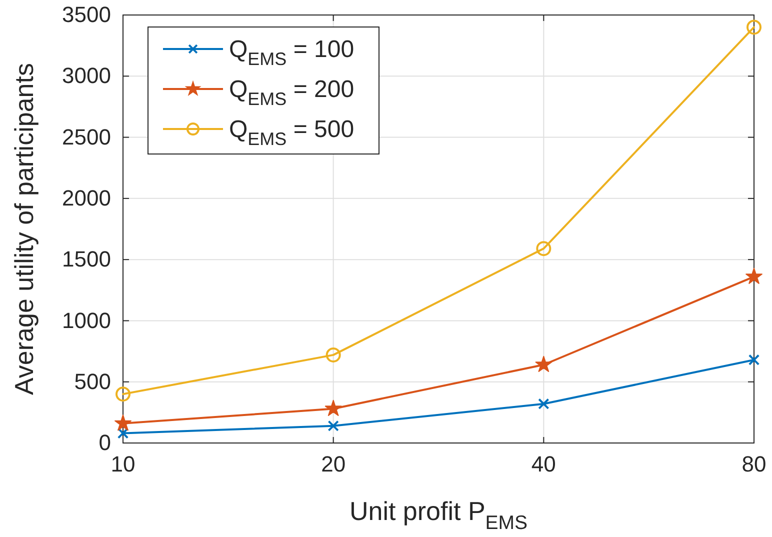  Describe the element at coordinates (291, 133) in the screenshot. I see `legend-label: Q$_{EMS}$ = 500` at that location.